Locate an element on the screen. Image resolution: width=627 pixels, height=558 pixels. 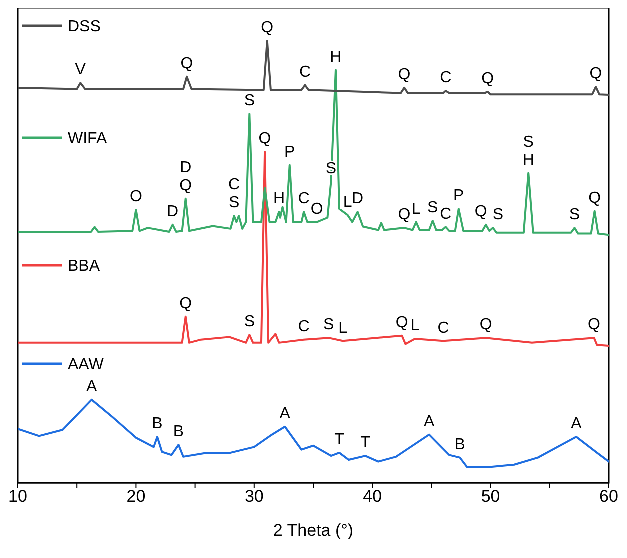
x-tick-label: 30 is located at coordinates (254, 496).